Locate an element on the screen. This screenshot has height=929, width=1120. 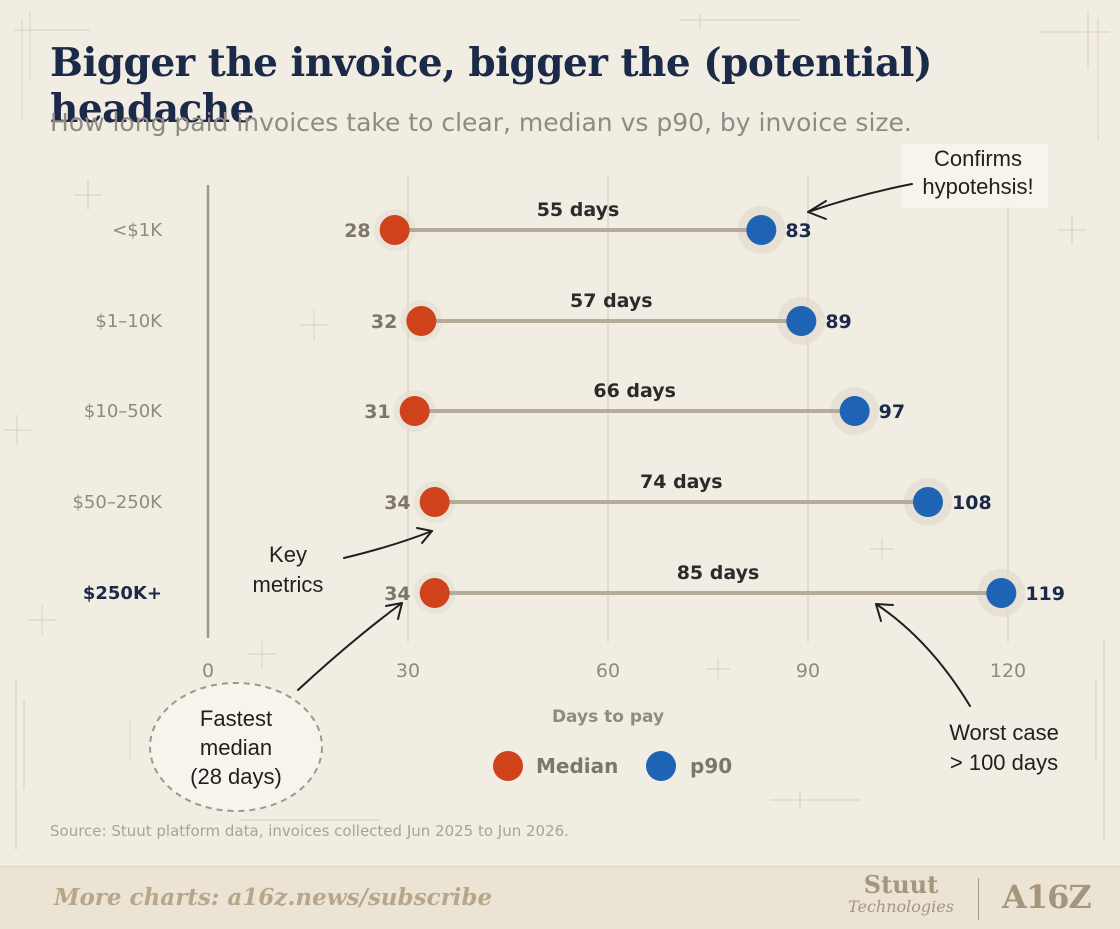
stuut-logo-name: Stuut is located at coordinates (901, 884).